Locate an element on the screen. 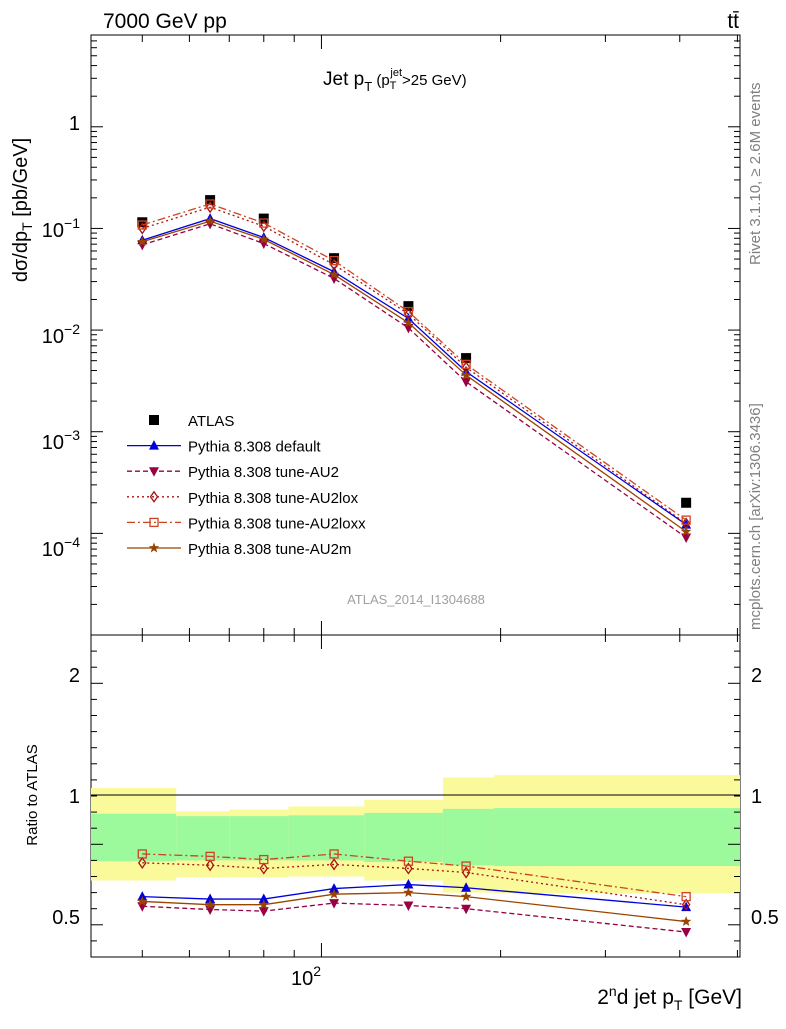  ratio-tick-label-2-left: 2 is located at coordinates (74, 676).